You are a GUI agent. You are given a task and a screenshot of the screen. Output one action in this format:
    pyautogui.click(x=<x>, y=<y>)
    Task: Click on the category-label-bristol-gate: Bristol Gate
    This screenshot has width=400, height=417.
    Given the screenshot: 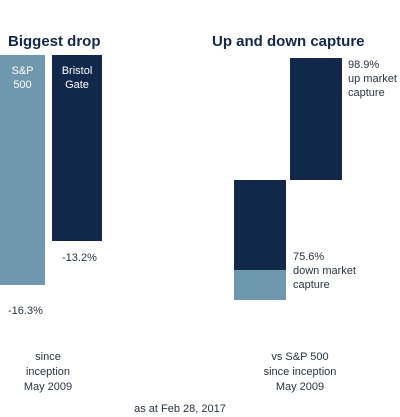 What is the action you would take?
    pyautogui.click(x=77, y=78)
    